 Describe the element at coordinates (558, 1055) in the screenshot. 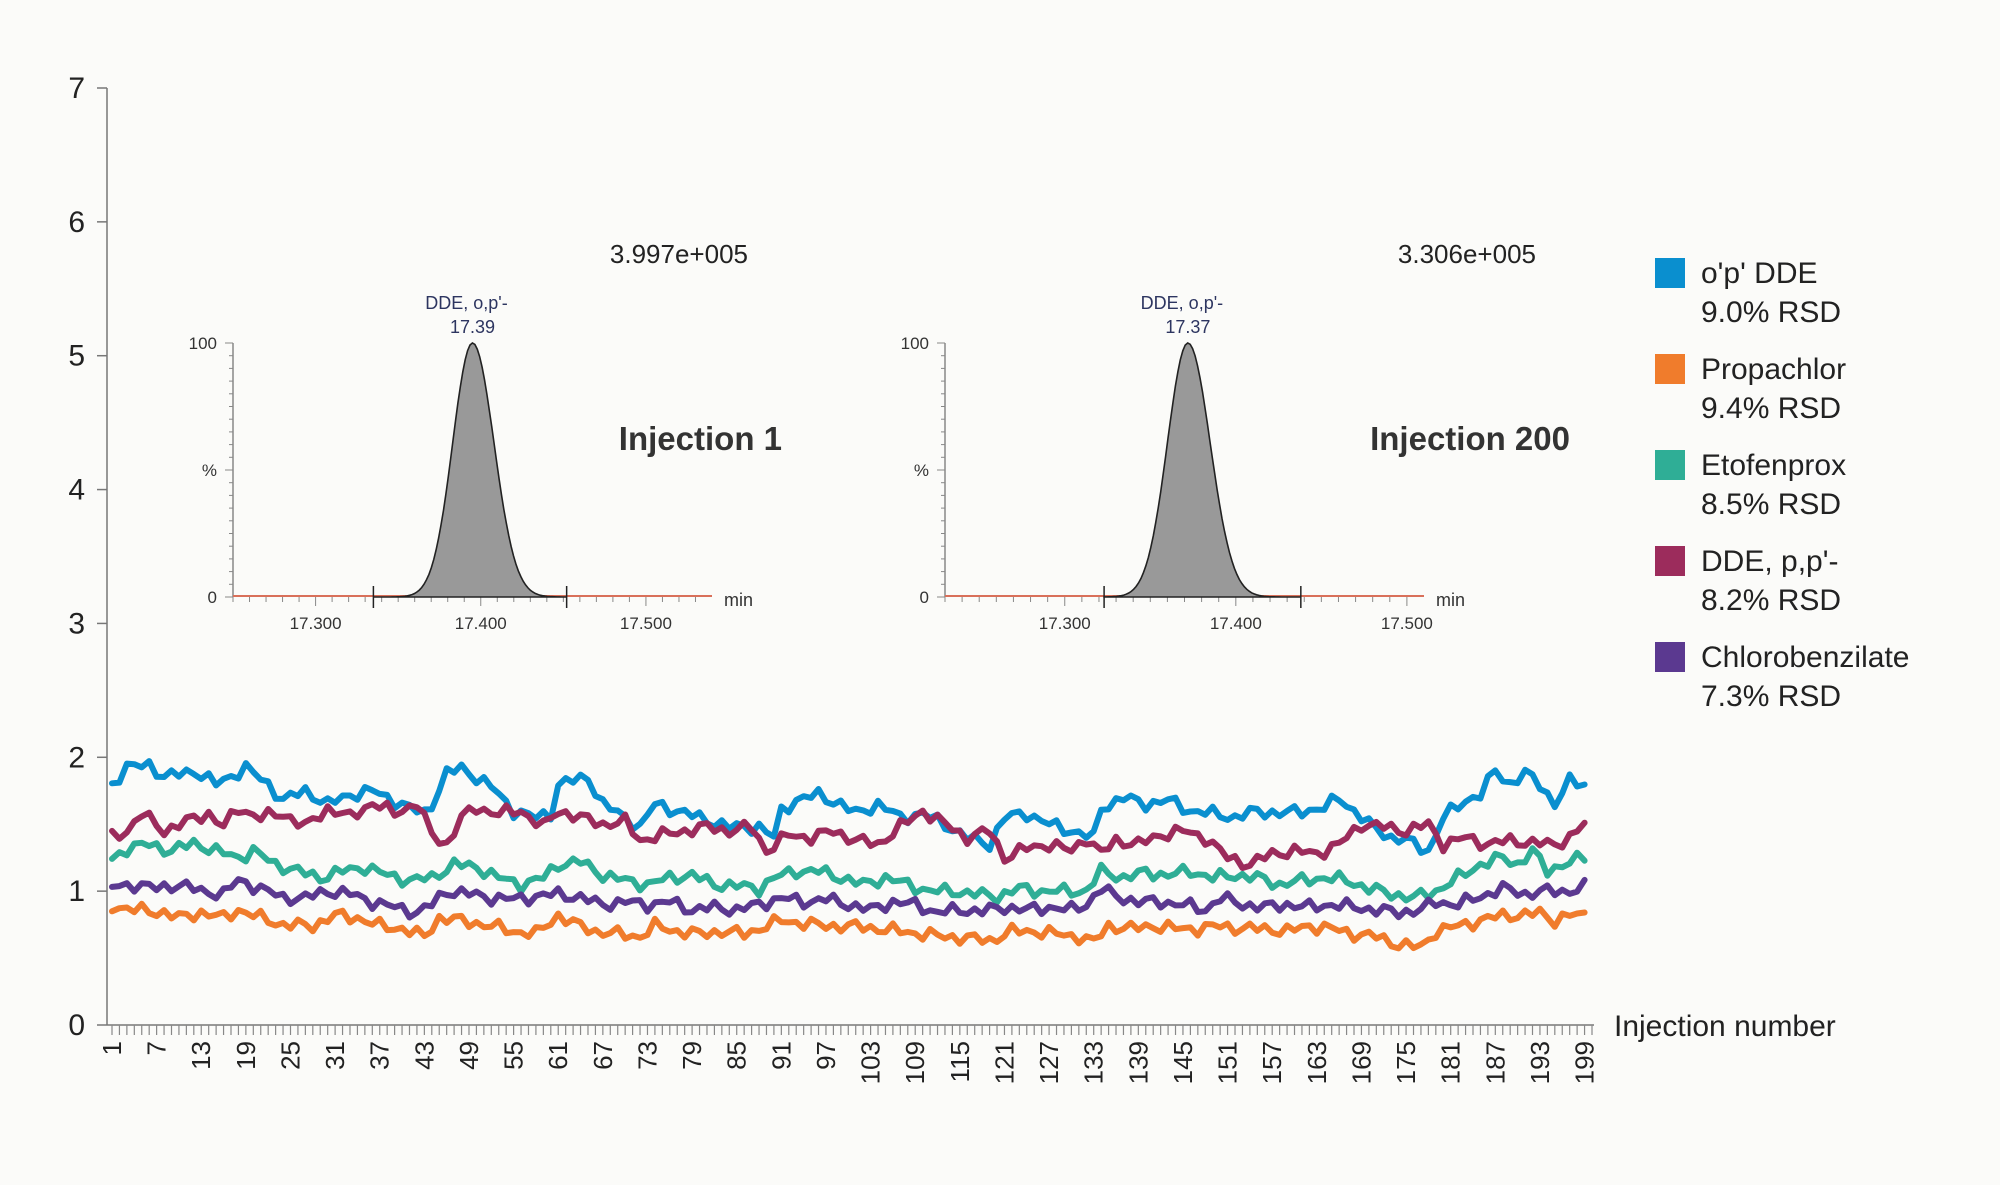

I see `x-tick-label: 61` at that location.